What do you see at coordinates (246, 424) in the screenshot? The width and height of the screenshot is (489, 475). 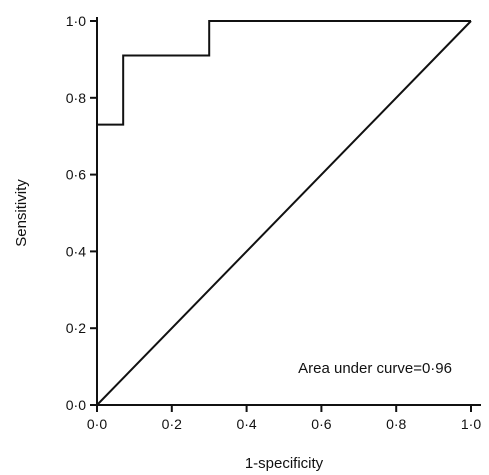 I see `x-tick-label: 0·4` at bounding box center [246, 424].